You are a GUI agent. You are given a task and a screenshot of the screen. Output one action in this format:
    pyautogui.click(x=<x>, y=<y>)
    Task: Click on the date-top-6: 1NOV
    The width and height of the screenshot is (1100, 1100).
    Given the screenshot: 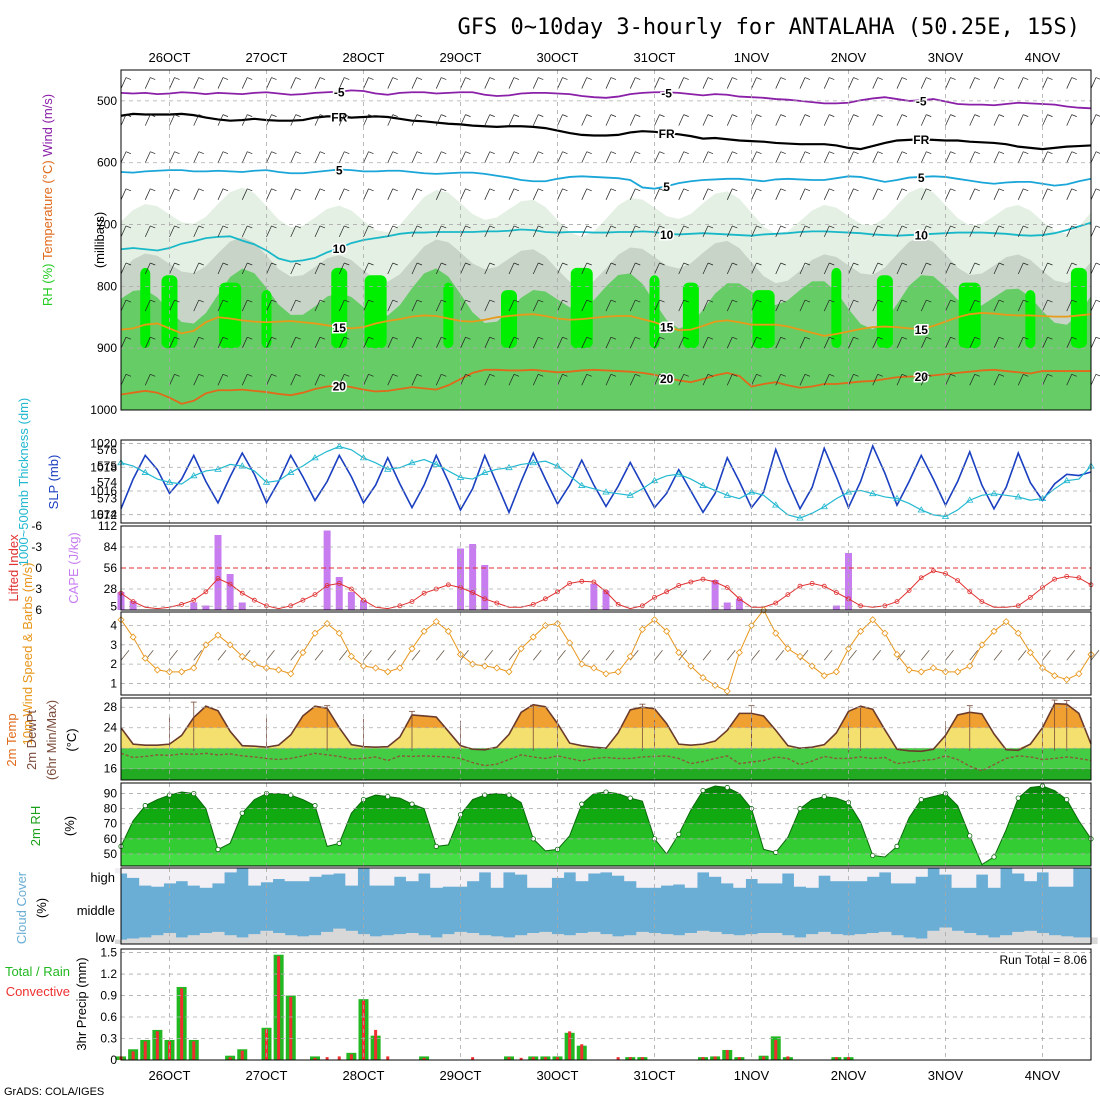 What is the action you would take?
    pyautogui.click(x=752, y=57)
    